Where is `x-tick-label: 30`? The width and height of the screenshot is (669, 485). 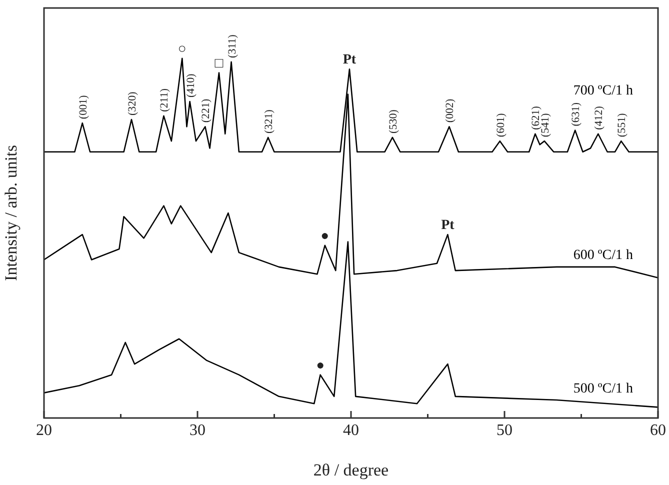 x-tick-label: 30 is located at coordinates (198, 430).